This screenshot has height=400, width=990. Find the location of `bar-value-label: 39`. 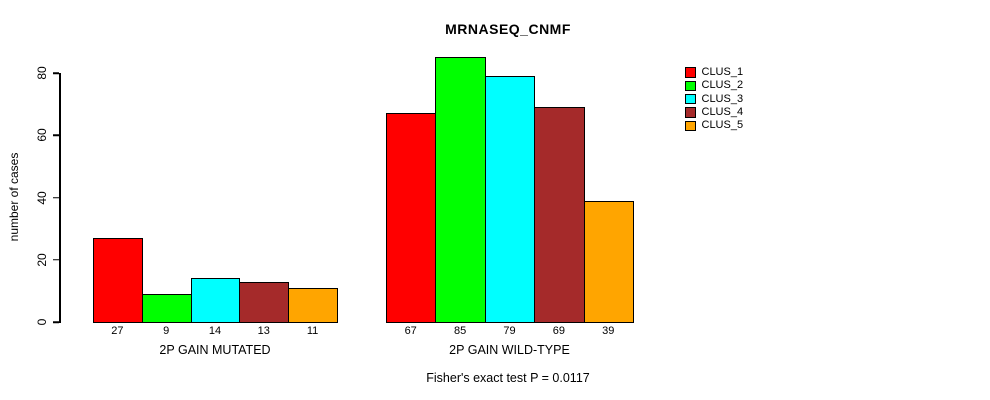

bar-value-label: 39 is located at coordinates (608, 331).